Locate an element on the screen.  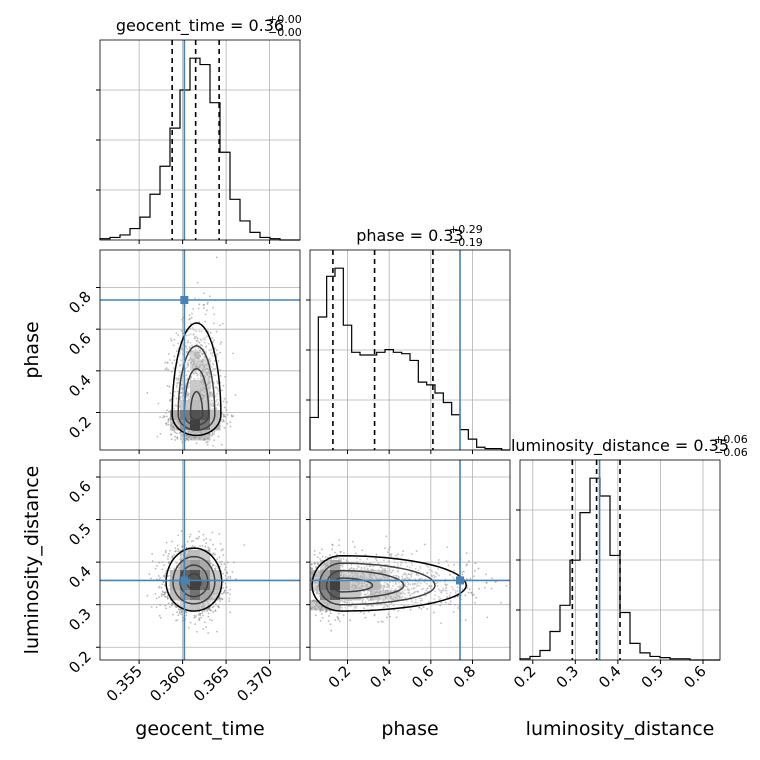
xtick-label: 0.4 is located at coordinates (610, 677).